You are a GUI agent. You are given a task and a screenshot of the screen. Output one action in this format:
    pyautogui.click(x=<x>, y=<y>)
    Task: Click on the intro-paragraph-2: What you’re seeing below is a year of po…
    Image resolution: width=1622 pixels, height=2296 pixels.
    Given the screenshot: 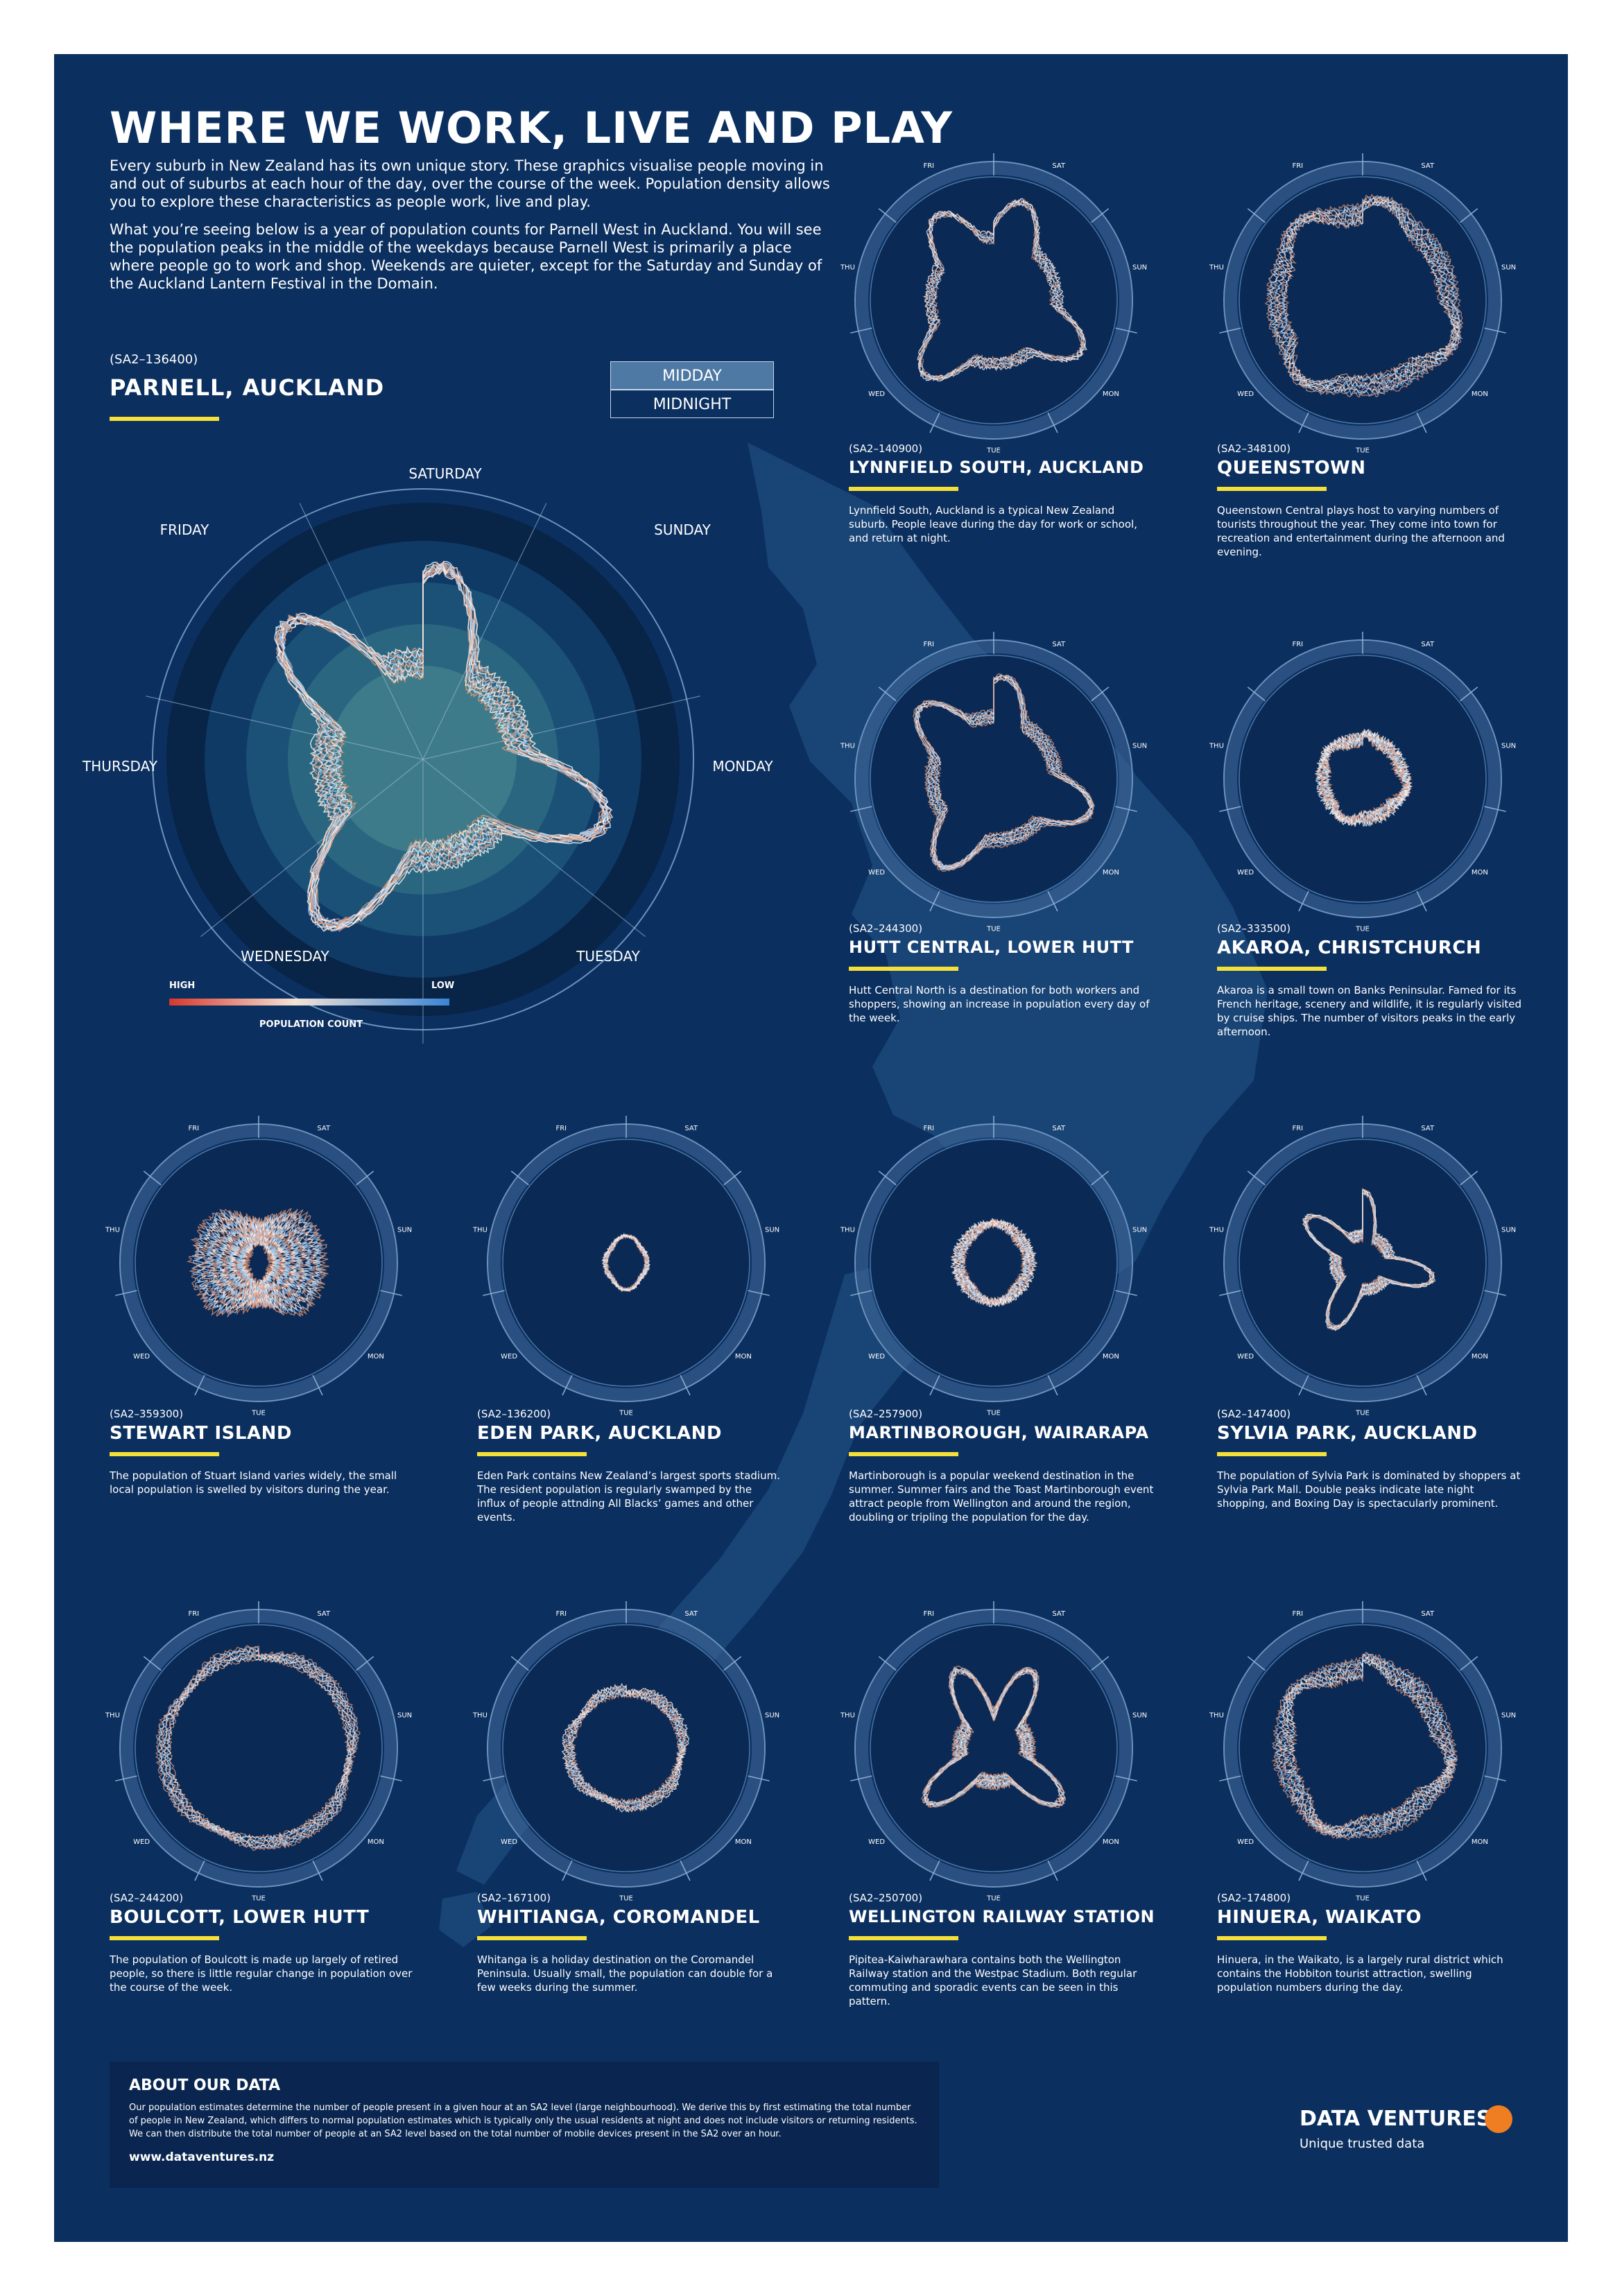 What is the action you would take?
    pyautogui.click(x=466, y=256)
    